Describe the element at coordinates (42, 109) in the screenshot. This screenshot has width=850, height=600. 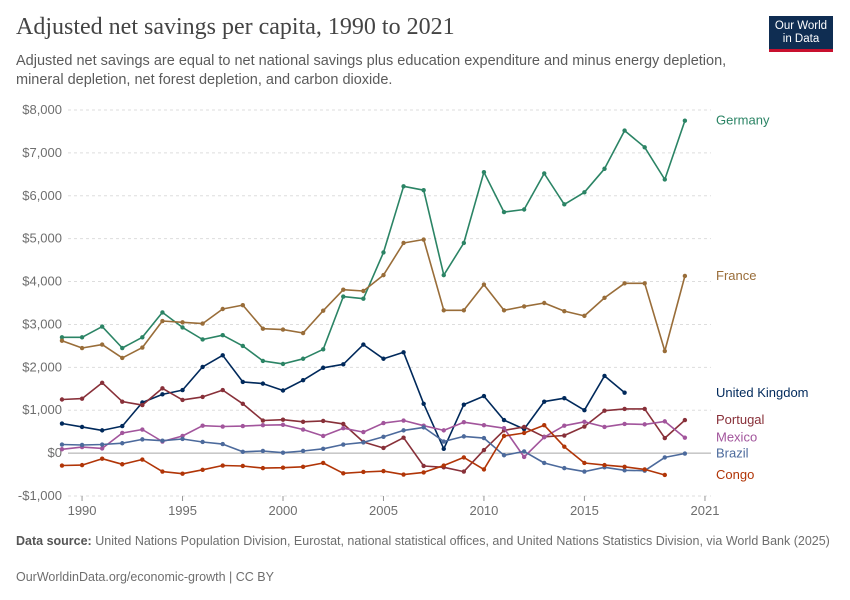
I see `y-tick-label: $8,000` at that location.